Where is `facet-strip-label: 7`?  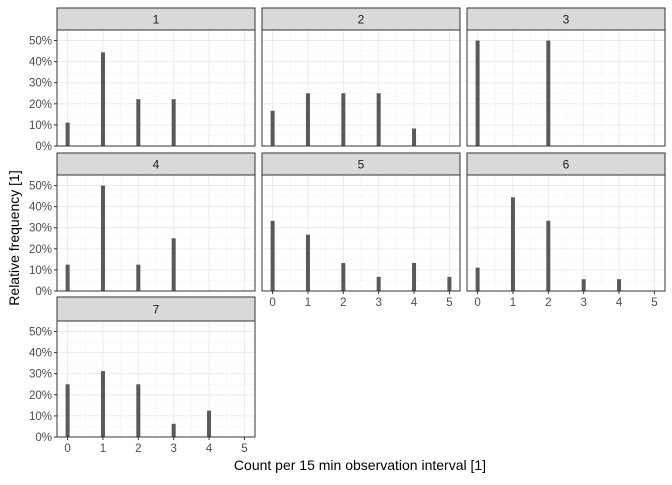
facet-strip-label: 7 is located at coordinates (156, 310).